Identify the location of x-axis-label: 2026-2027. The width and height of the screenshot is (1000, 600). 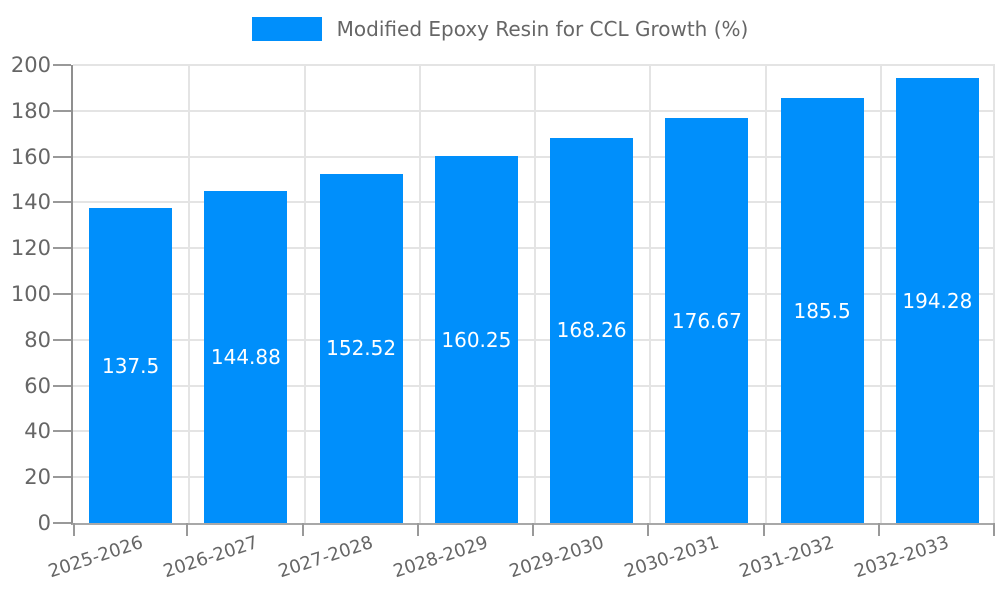
(210, 557).